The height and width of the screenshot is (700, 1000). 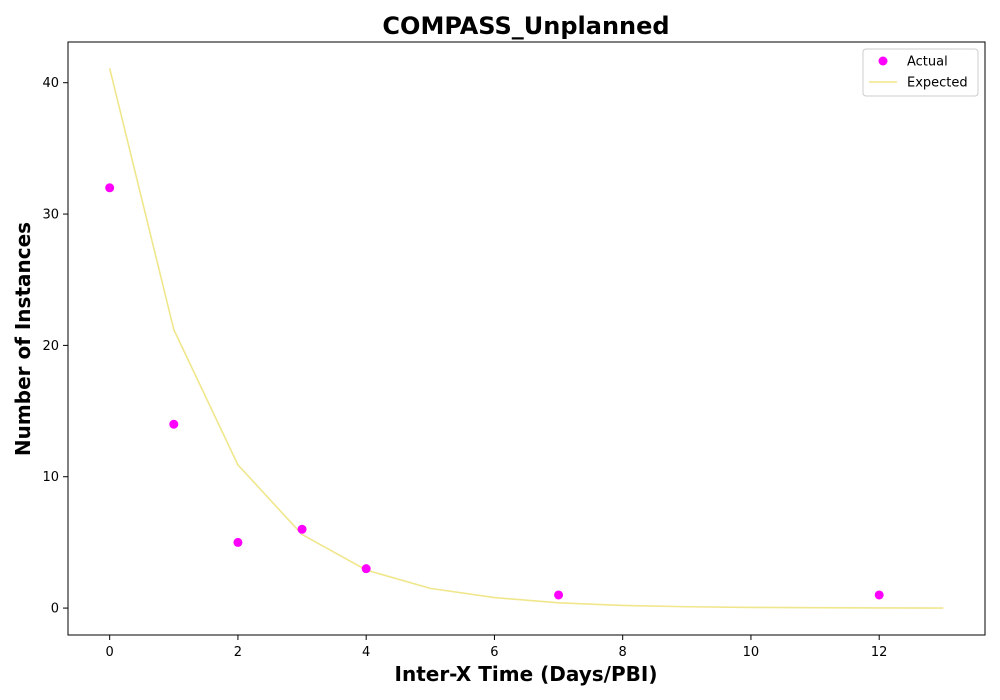 What do you see at coordinates (751, 652) in the screenshot?
I see `x-tick-label: 10` at bounding box center [751, 652].